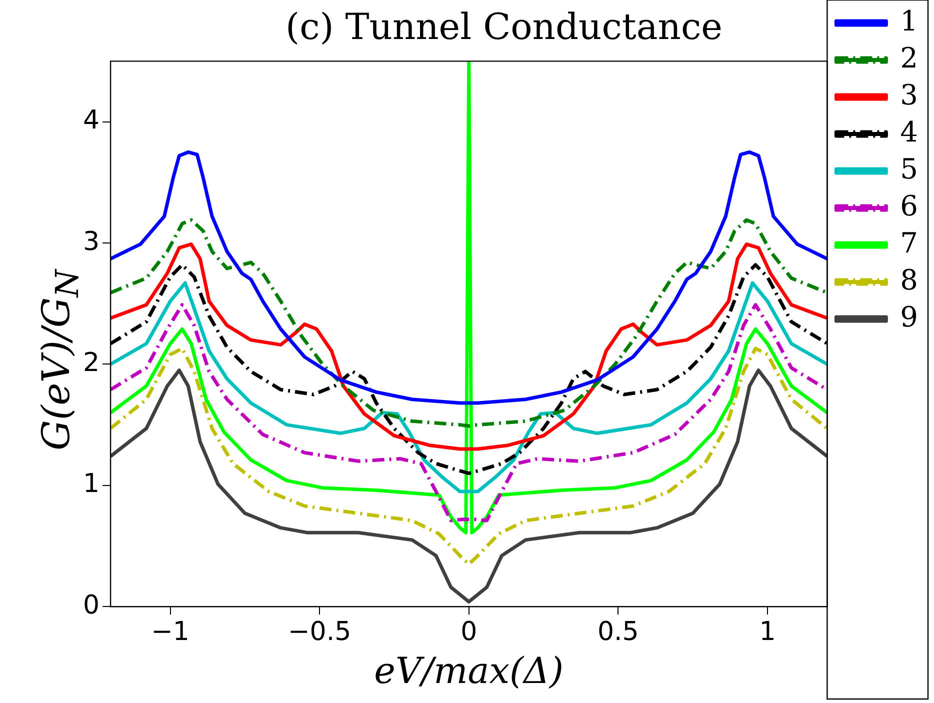 The image size is (934, 703). I want to click on legend-label: 9, so click(909, 317).